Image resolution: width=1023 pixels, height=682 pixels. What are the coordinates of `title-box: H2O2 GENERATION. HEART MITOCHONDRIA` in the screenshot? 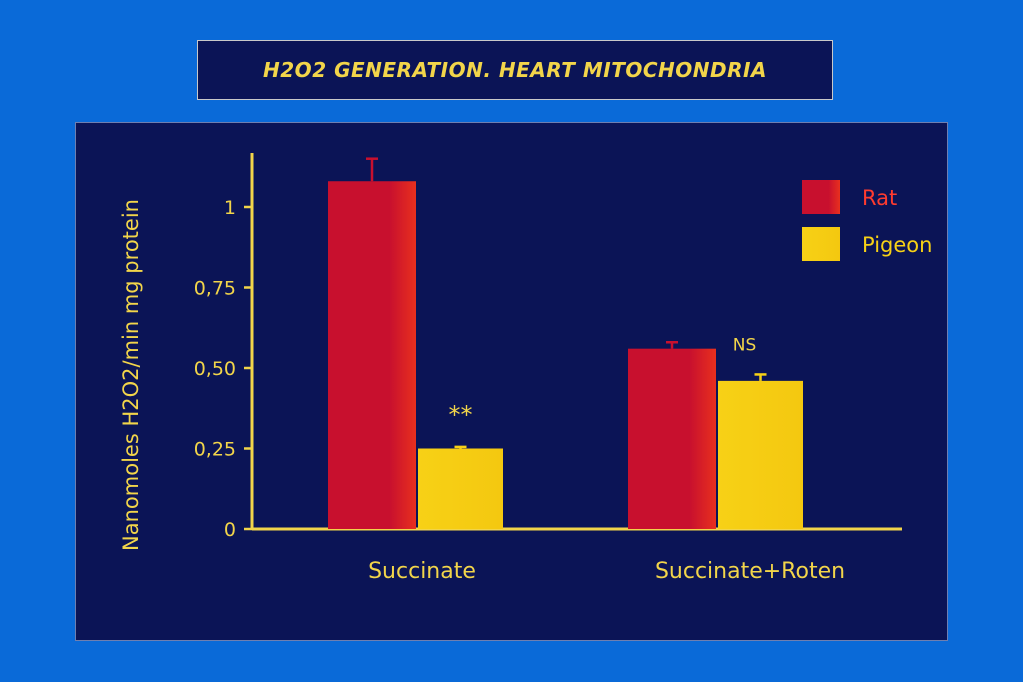 It's located at (515, 70).